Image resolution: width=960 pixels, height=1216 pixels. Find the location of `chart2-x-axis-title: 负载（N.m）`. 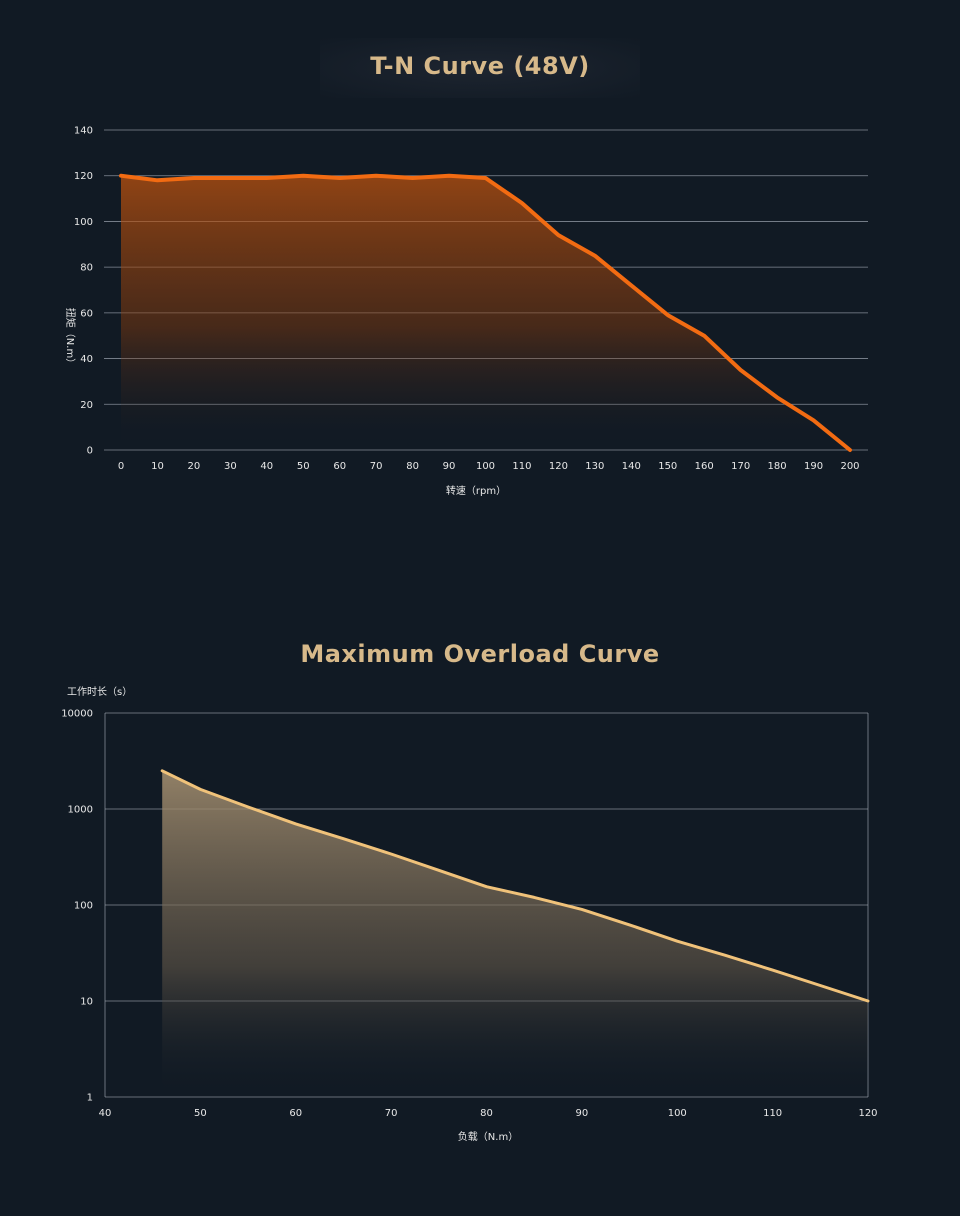

chart2-x-axis-title: 负载（N.m） is located at coordinates (488, 1136).